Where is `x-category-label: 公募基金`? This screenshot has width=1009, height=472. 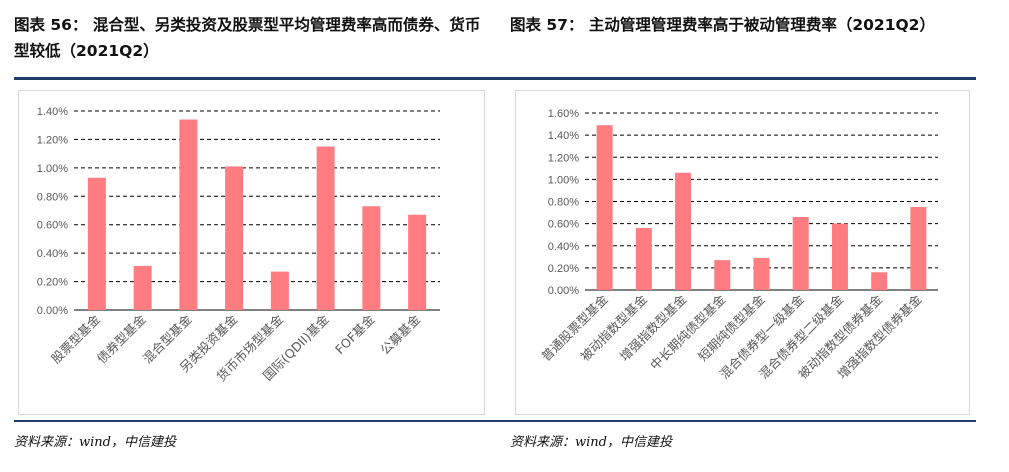 x-category-label: 公募基金 is located at coordinates (400, 334).